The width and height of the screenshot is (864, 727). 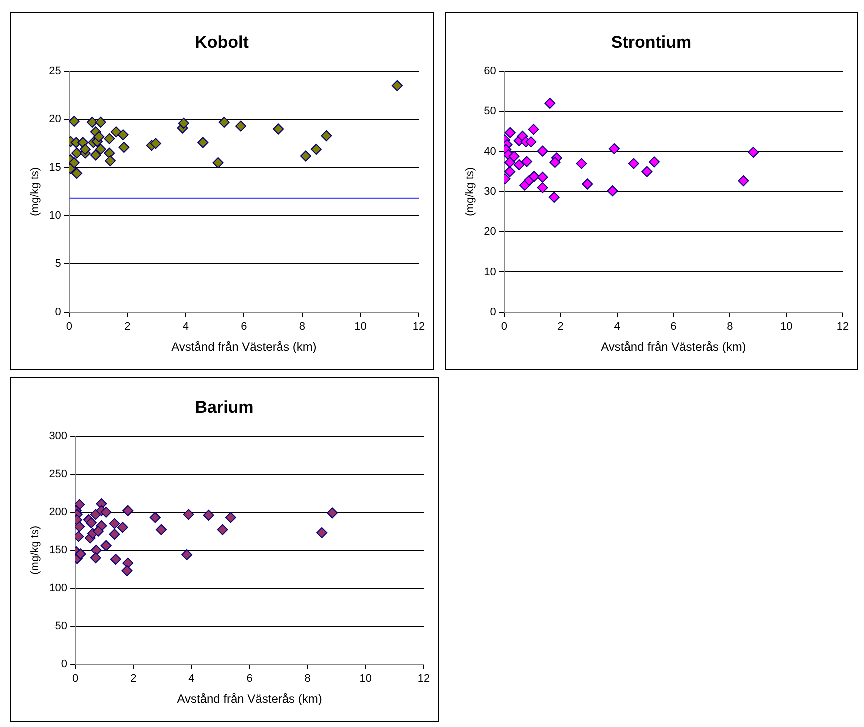 What do you see at coordinates (222, 42) in the screenshot?
I see `chart-title: Kobolt` at bounding box center [222, 42].